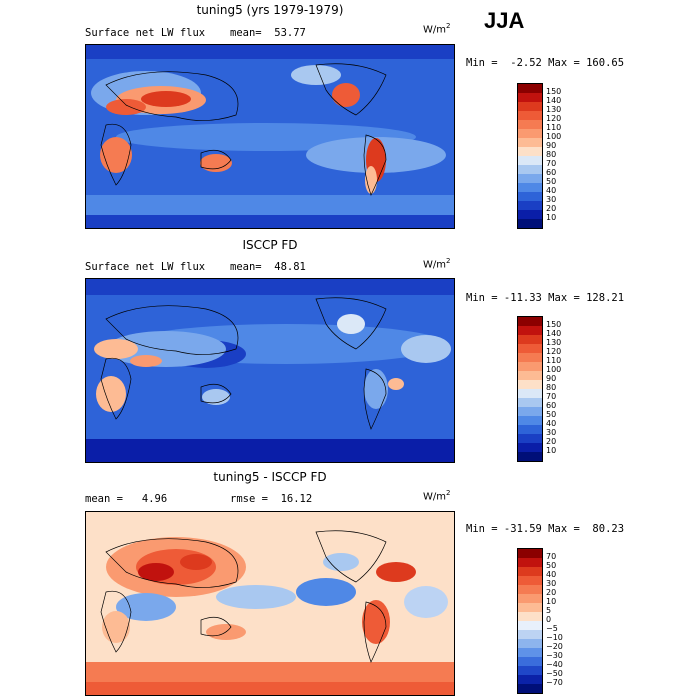  I want to click on panel-3-rmse-label: rmse = 16.12, so click(271, 499).